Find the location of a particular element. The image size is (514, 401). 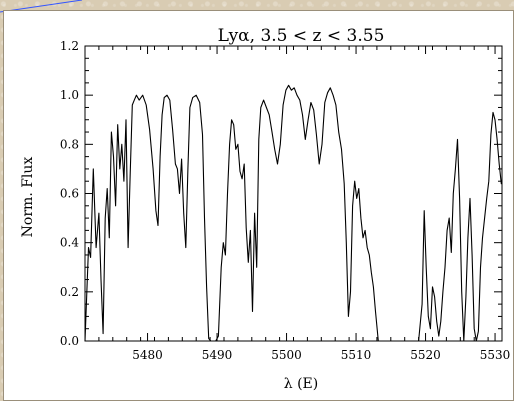

chart-title: Lyα, 3.5 < z < 3.55 is located at coordinates (301, 36).